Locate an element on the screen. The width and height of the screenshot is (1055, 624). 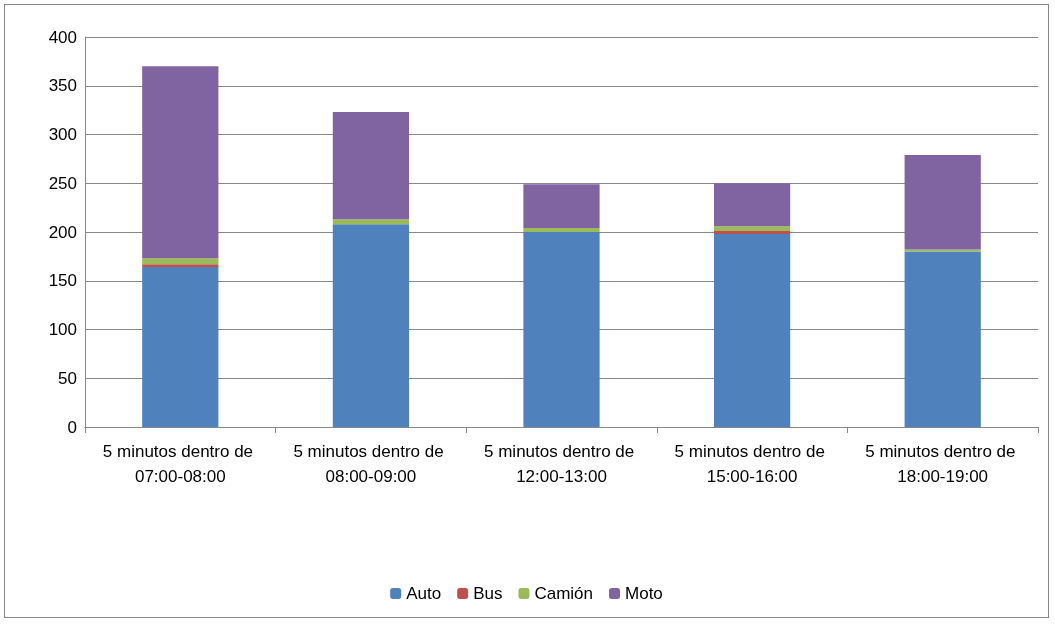
y-tick-label: 100 is located at coordinates (62, 329).